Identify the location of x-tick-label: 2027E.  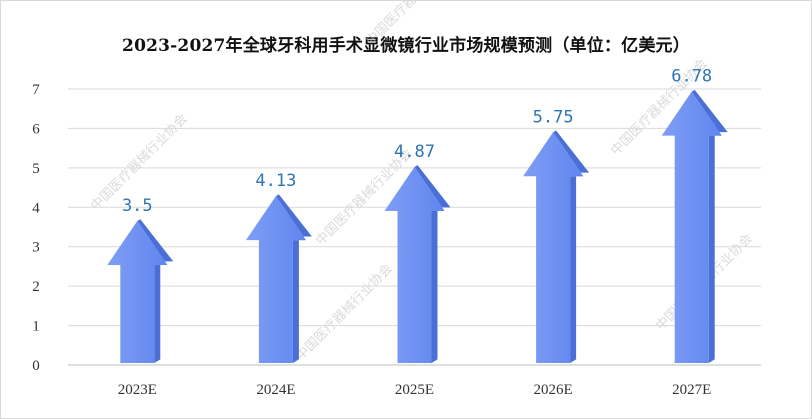
(691, 390).